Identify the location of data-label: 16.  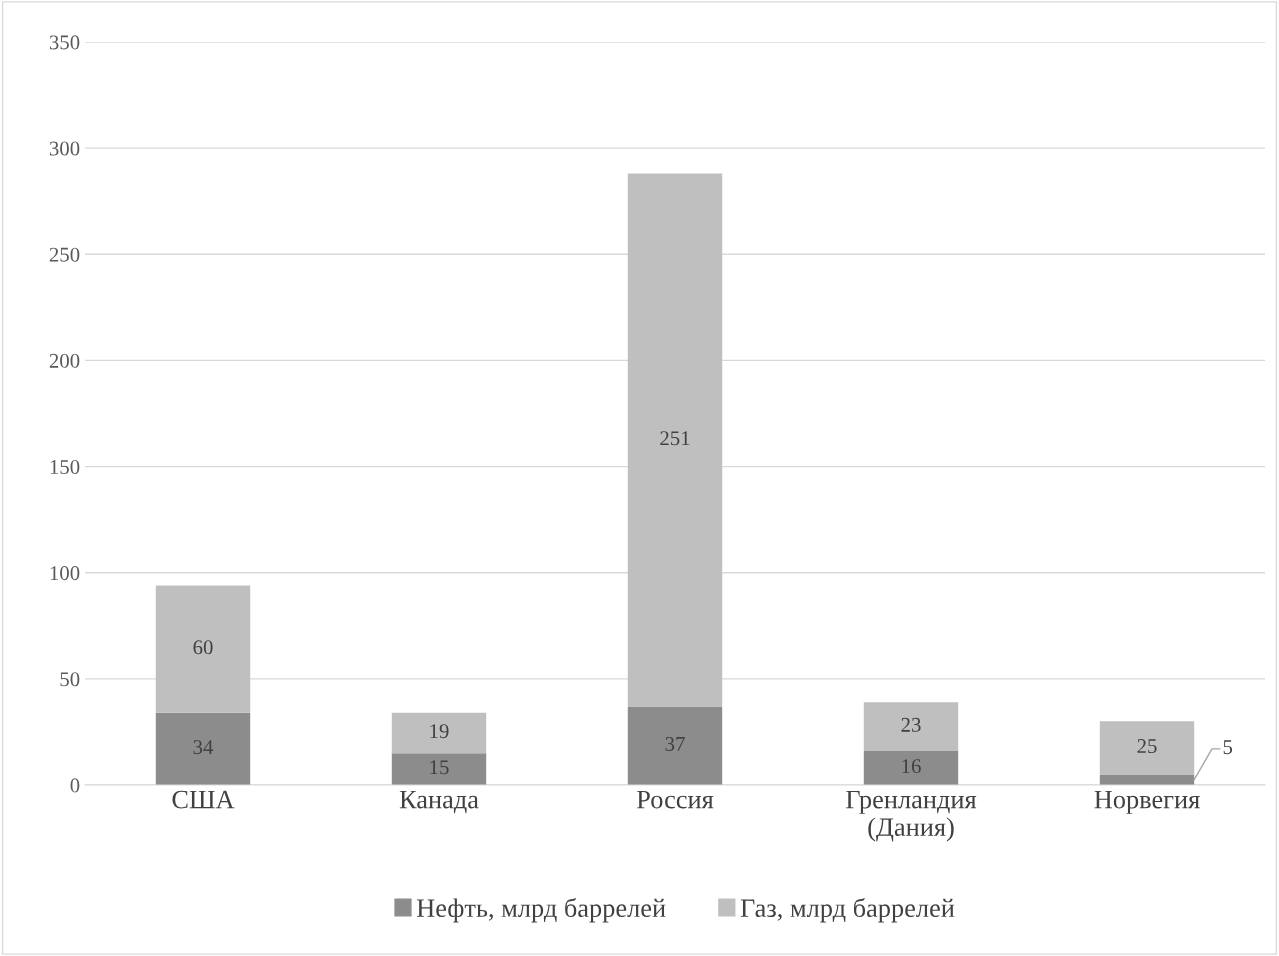
(911, 766).